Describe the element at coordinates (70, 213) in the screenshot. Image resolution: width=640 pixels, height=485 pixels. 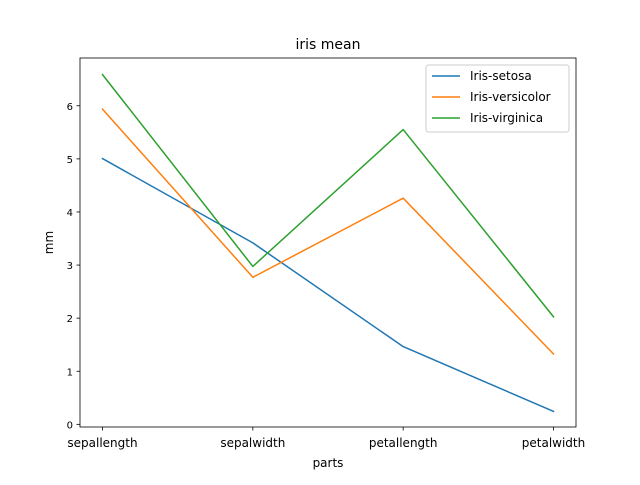
I see `y-tick-label: 4` at that location.